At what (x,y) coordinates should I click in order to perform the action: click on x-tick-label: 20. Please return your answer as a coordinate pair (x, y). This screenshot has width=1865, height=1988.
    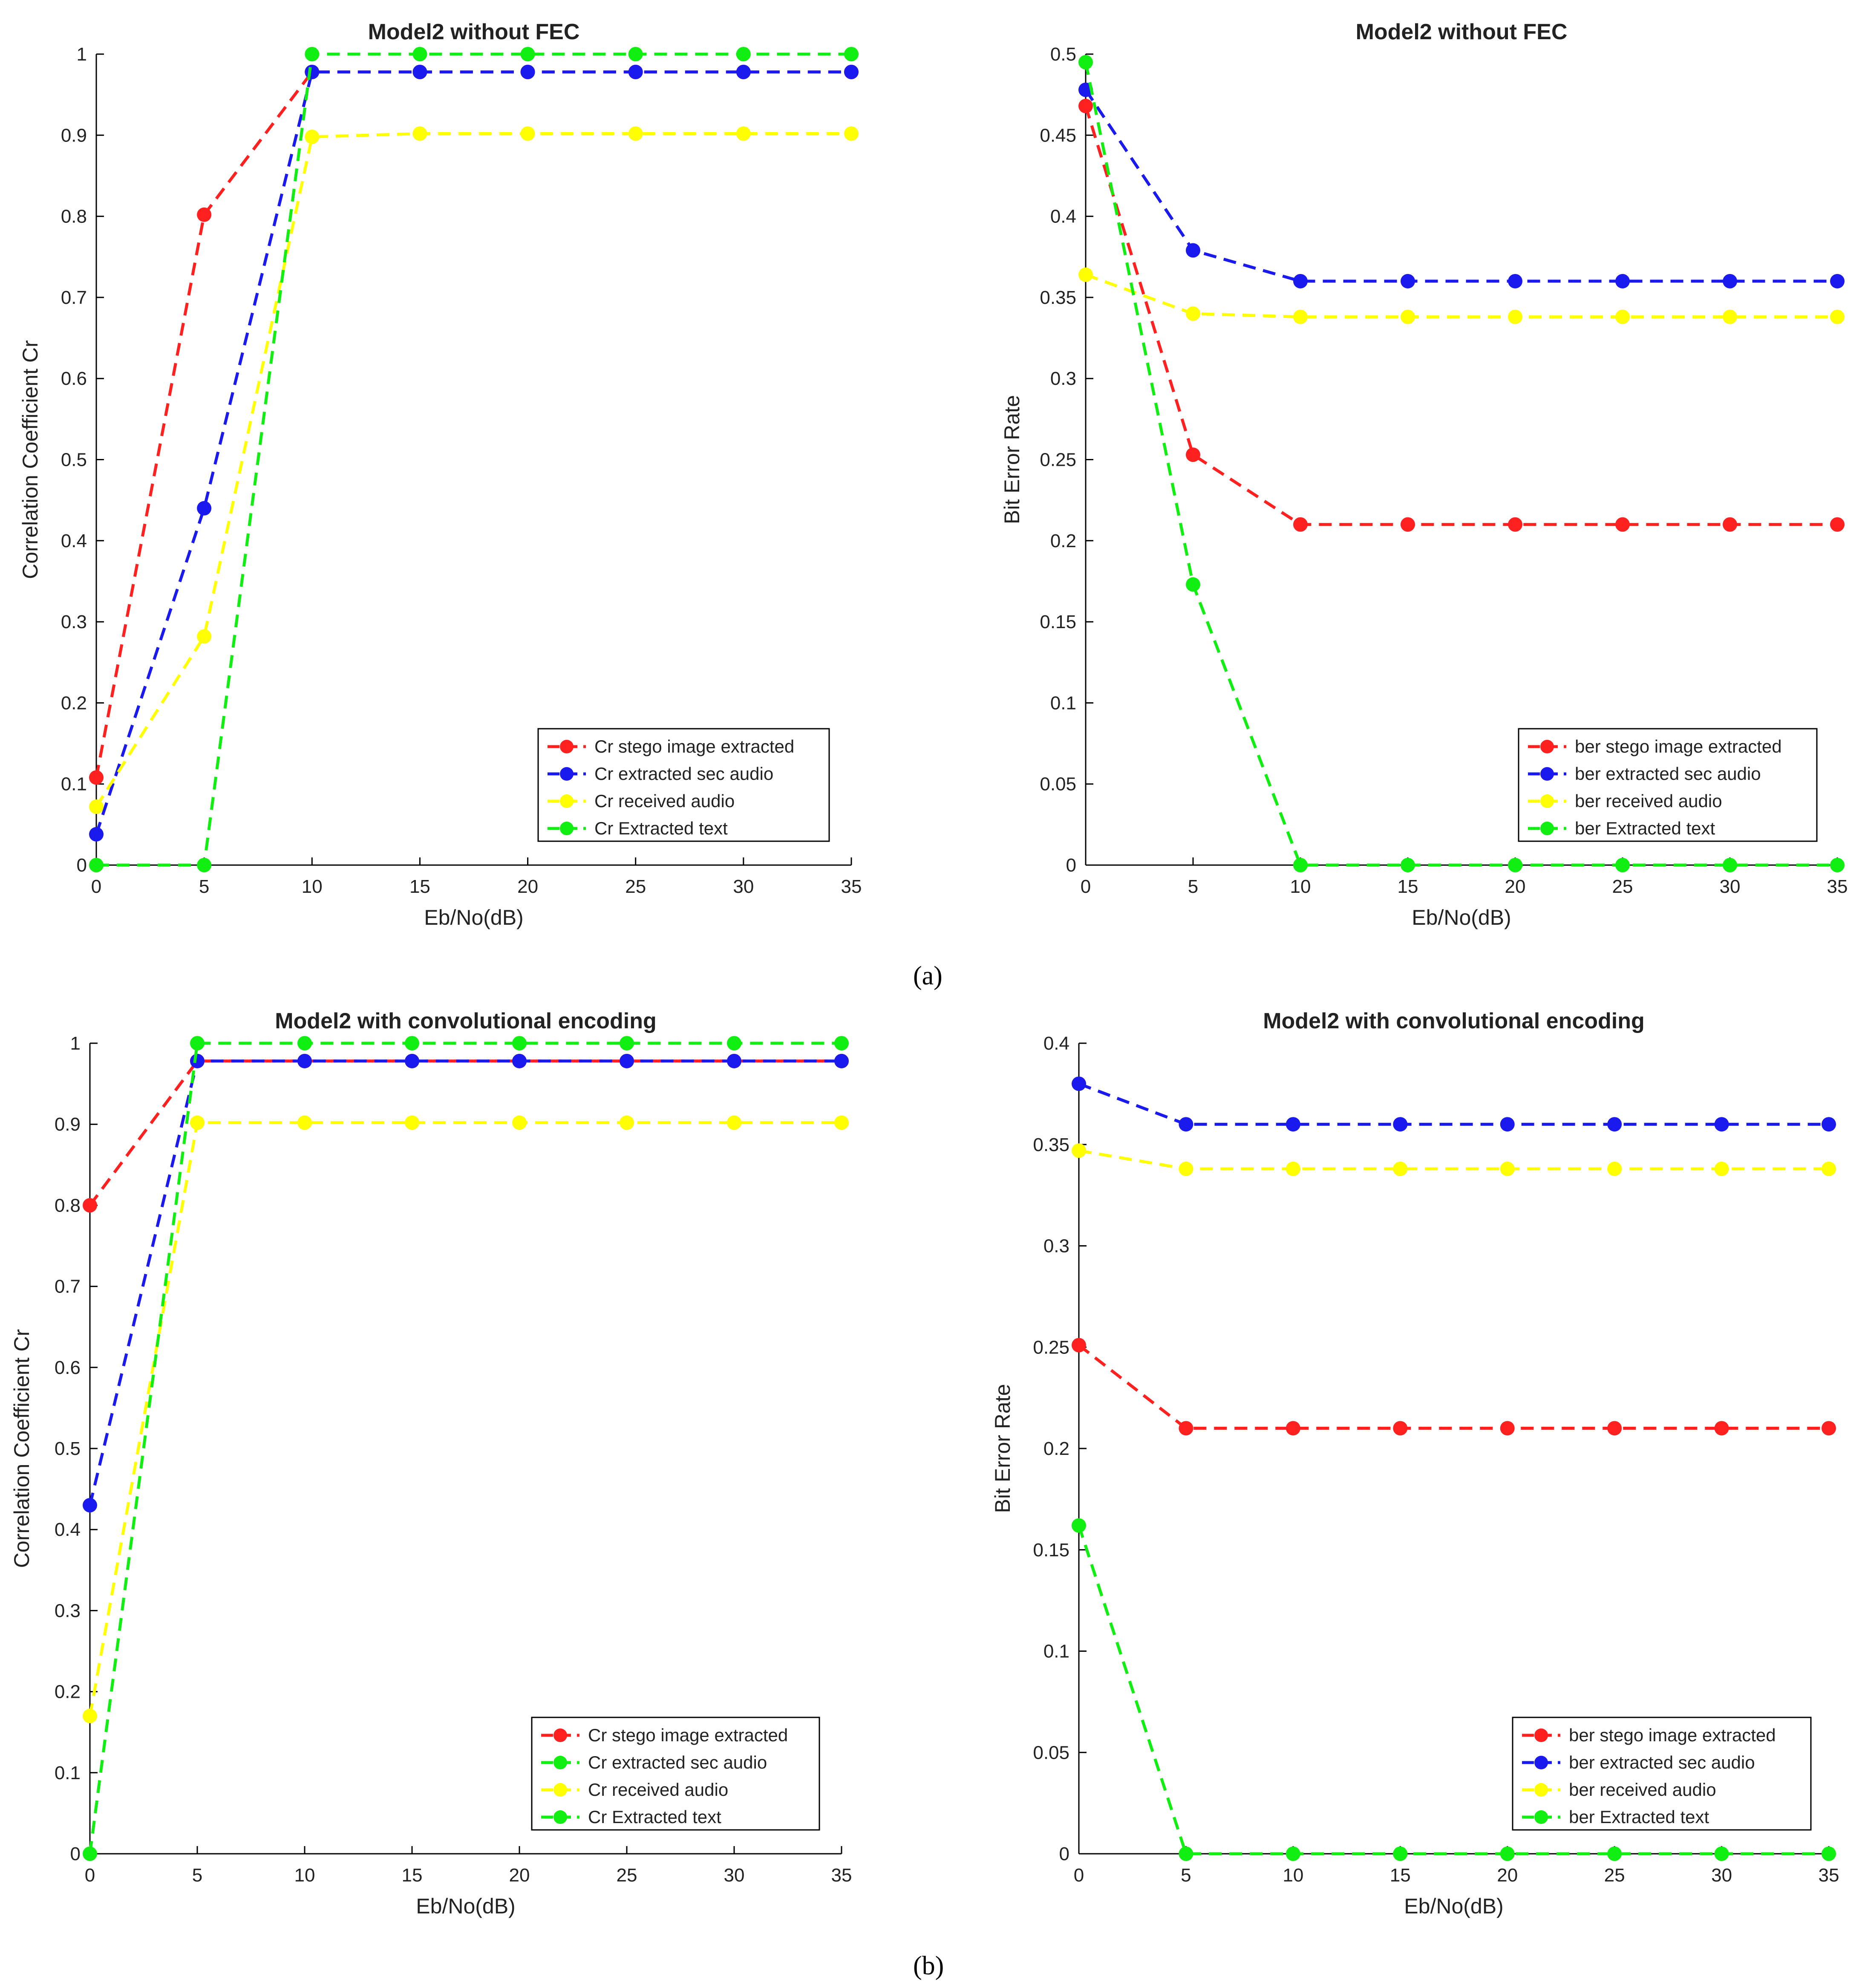
    Looking at the image, I should click on (1508, 1876).